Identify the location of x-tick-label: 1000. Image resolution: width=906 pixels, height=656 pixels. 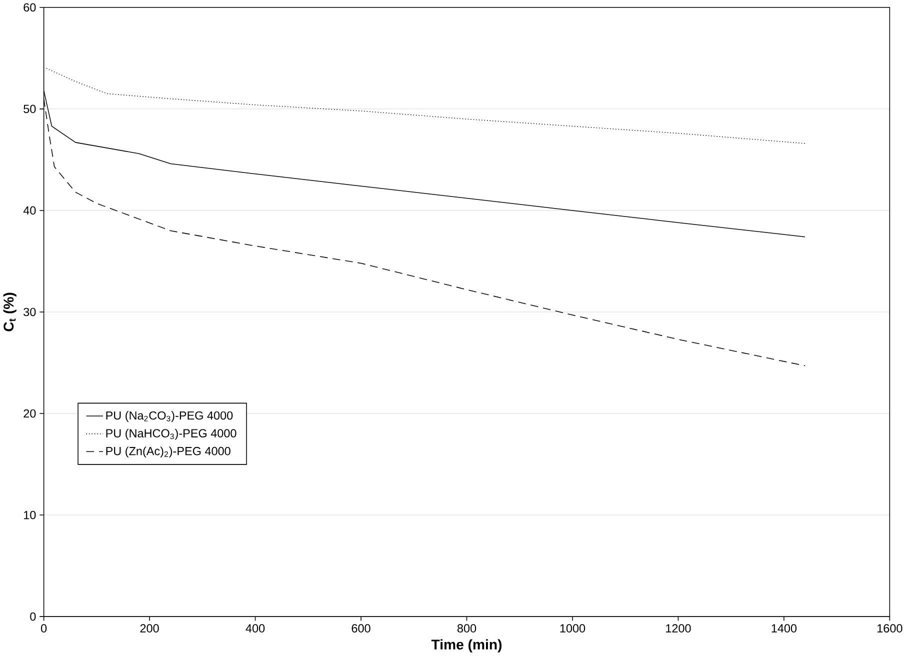
(573, 628).